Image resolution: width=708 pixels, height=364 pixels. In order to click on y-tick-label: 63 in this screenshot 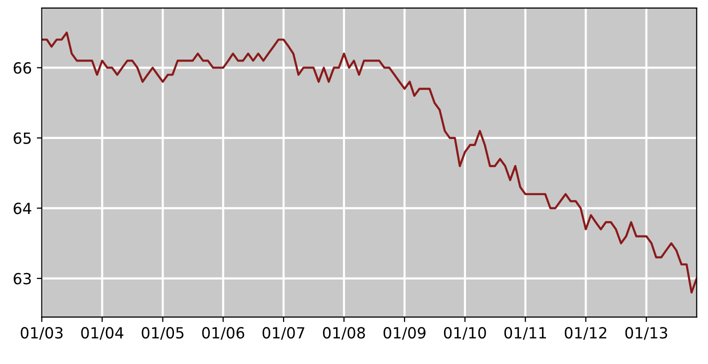, I will do `click(22, 278)`.